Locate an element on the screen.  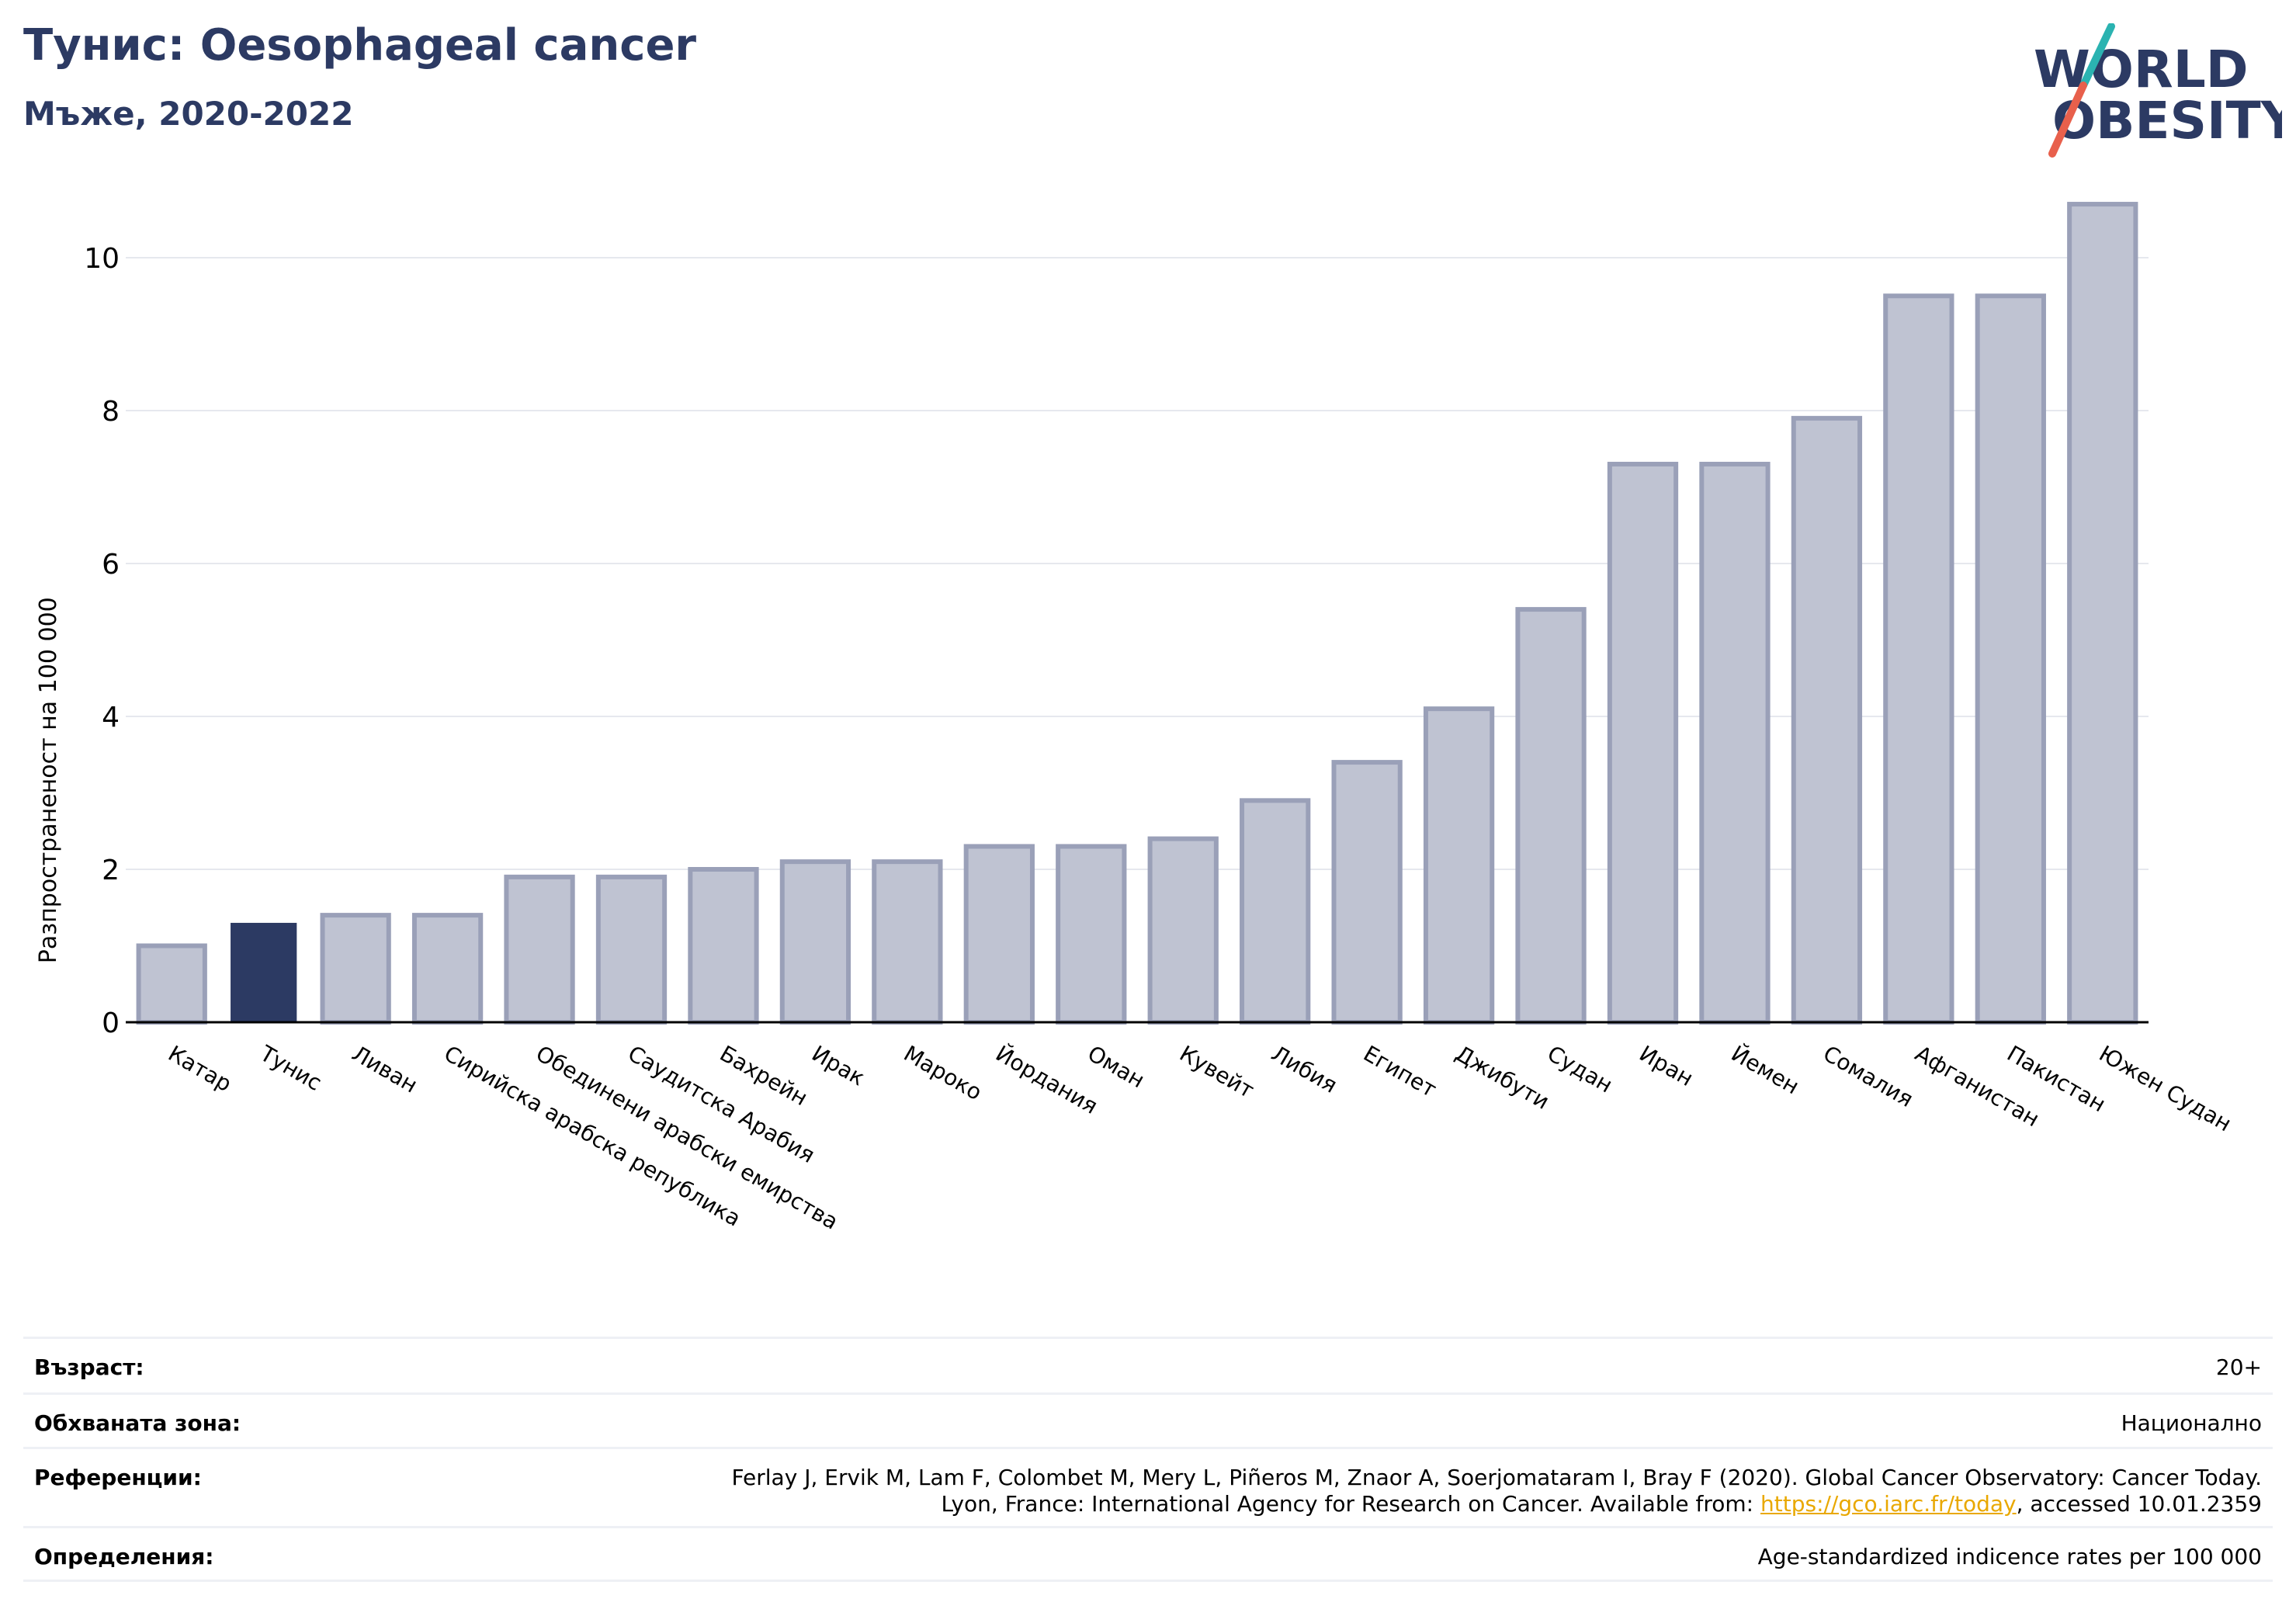
references-link: https://gco.iarc.fr/today is located at coordinates (1888, 1503).